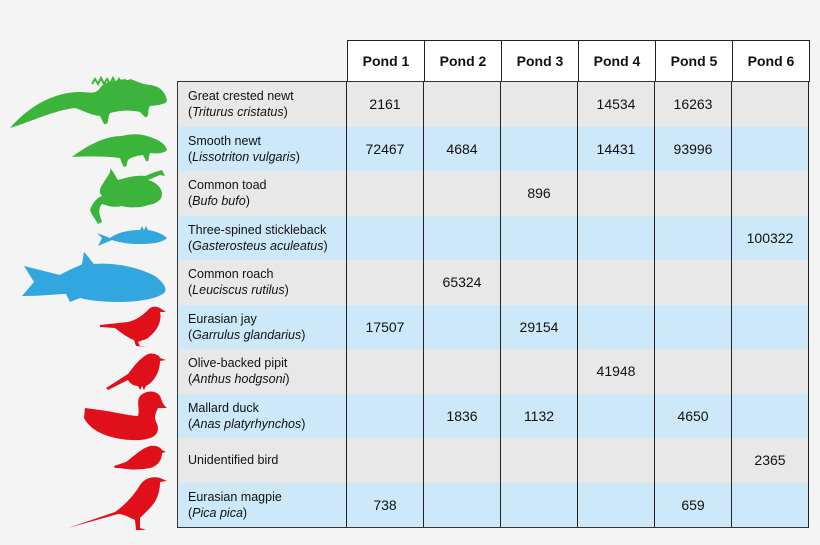 This screenshot has width=820, height=545. I want to click on species-name-cell: Unidentified bird, so click(262, 460).